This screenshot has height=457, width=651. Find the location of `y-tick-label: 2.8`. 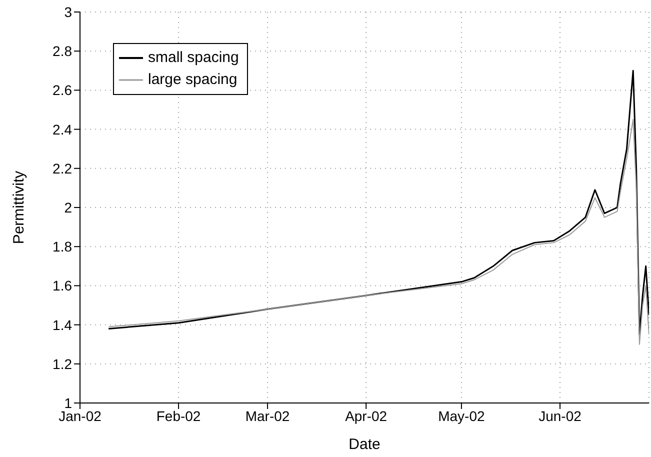

y-tick-label: 2.8 is located at coordinates (62, 51).